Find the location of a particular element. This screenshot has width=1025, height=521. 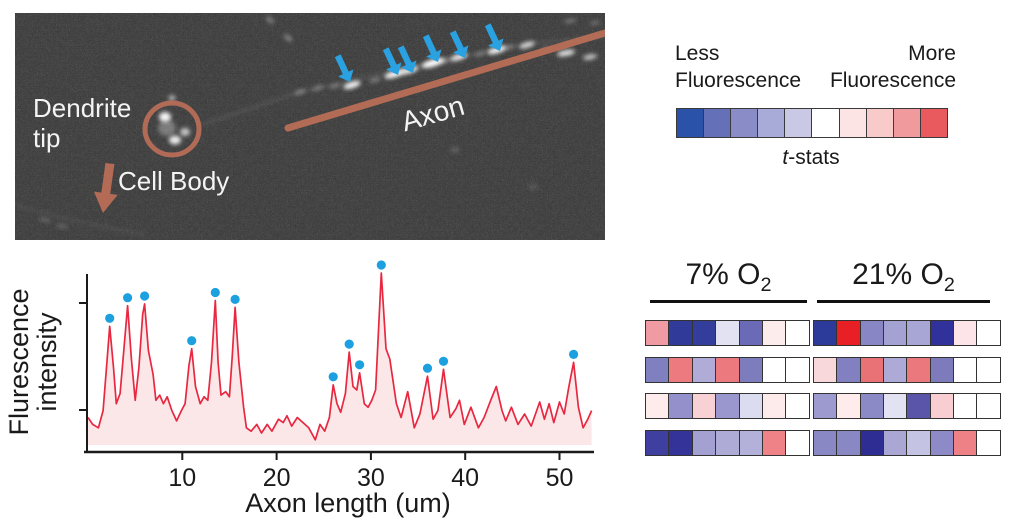

more-label-line2: Fluorescence is located at coordinates (892, 80).